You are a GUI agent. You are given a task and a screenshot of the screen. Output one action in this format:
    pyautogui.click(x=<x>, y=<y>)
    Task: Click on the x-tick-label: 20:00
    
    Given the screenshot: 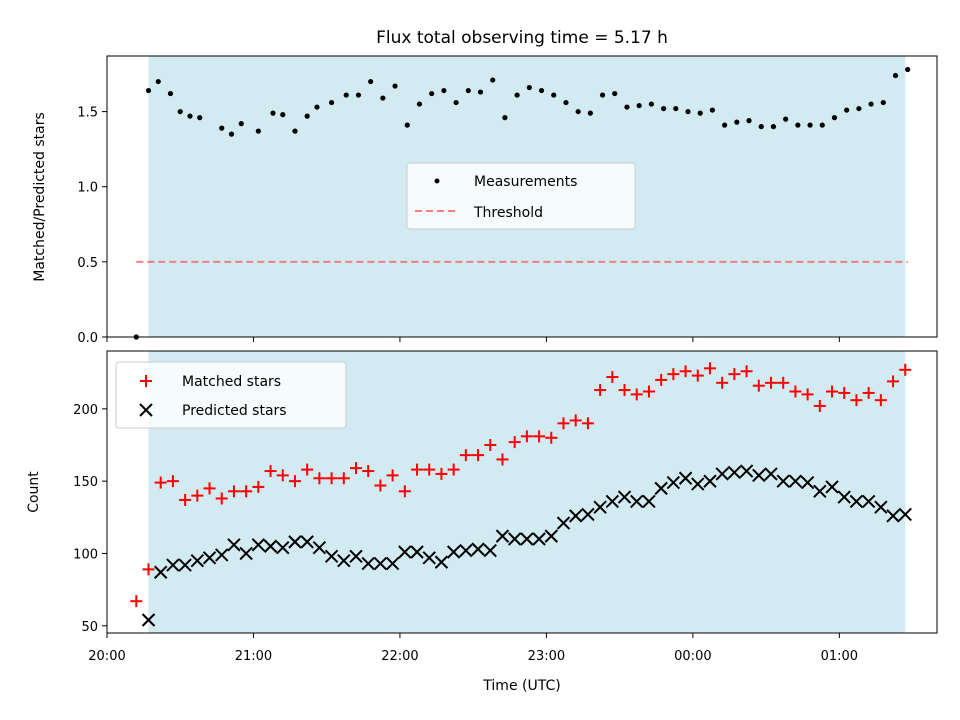 What is the action you would take?
    pyautogui.click(x=106, y=656)
    